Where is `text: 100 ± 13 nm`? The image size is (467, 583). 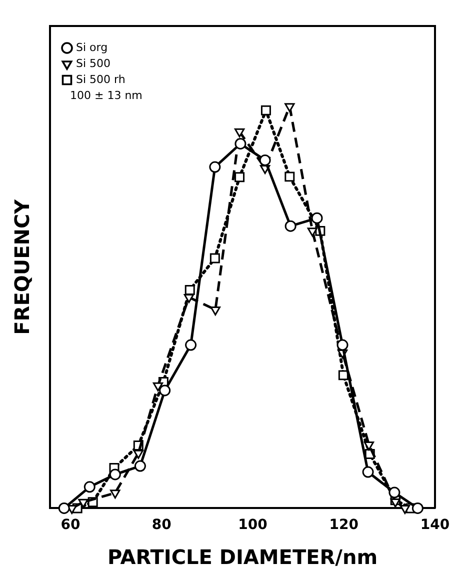 text: 100 ± 13 nm is located at coordinates (106, 95).